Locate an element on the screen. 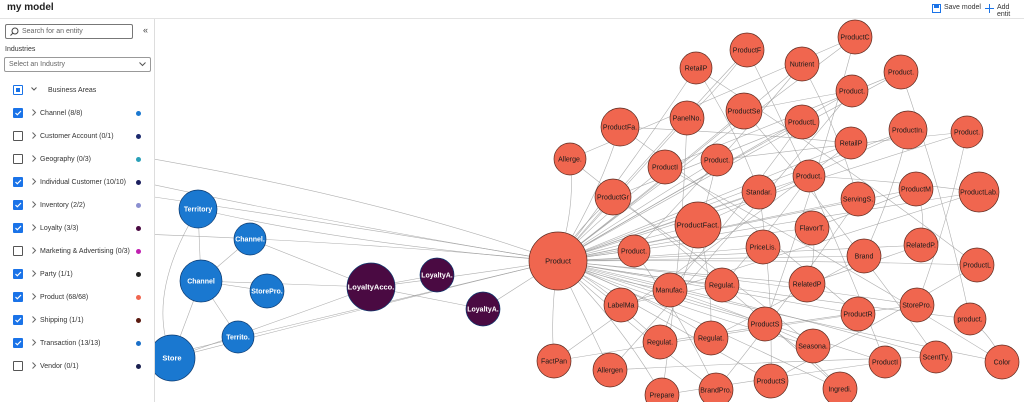 This screenshot has height=402, width=1024. add-button: Add entit is located at coordinates (1004, 11).